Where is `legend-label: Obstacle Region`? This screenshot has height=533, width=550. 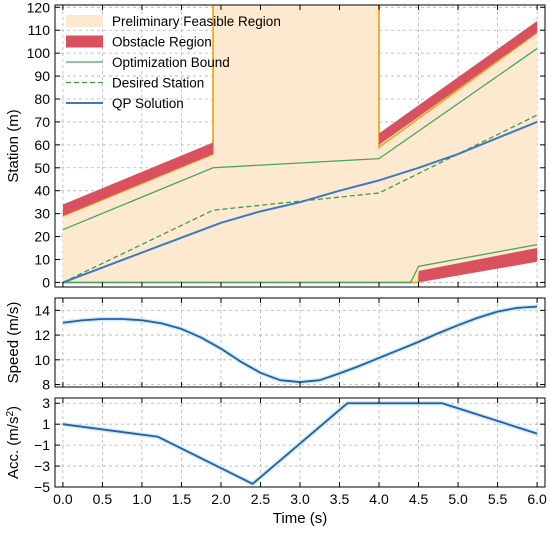
legend-label: Obstacle Region is located at coordinates (162, 42).